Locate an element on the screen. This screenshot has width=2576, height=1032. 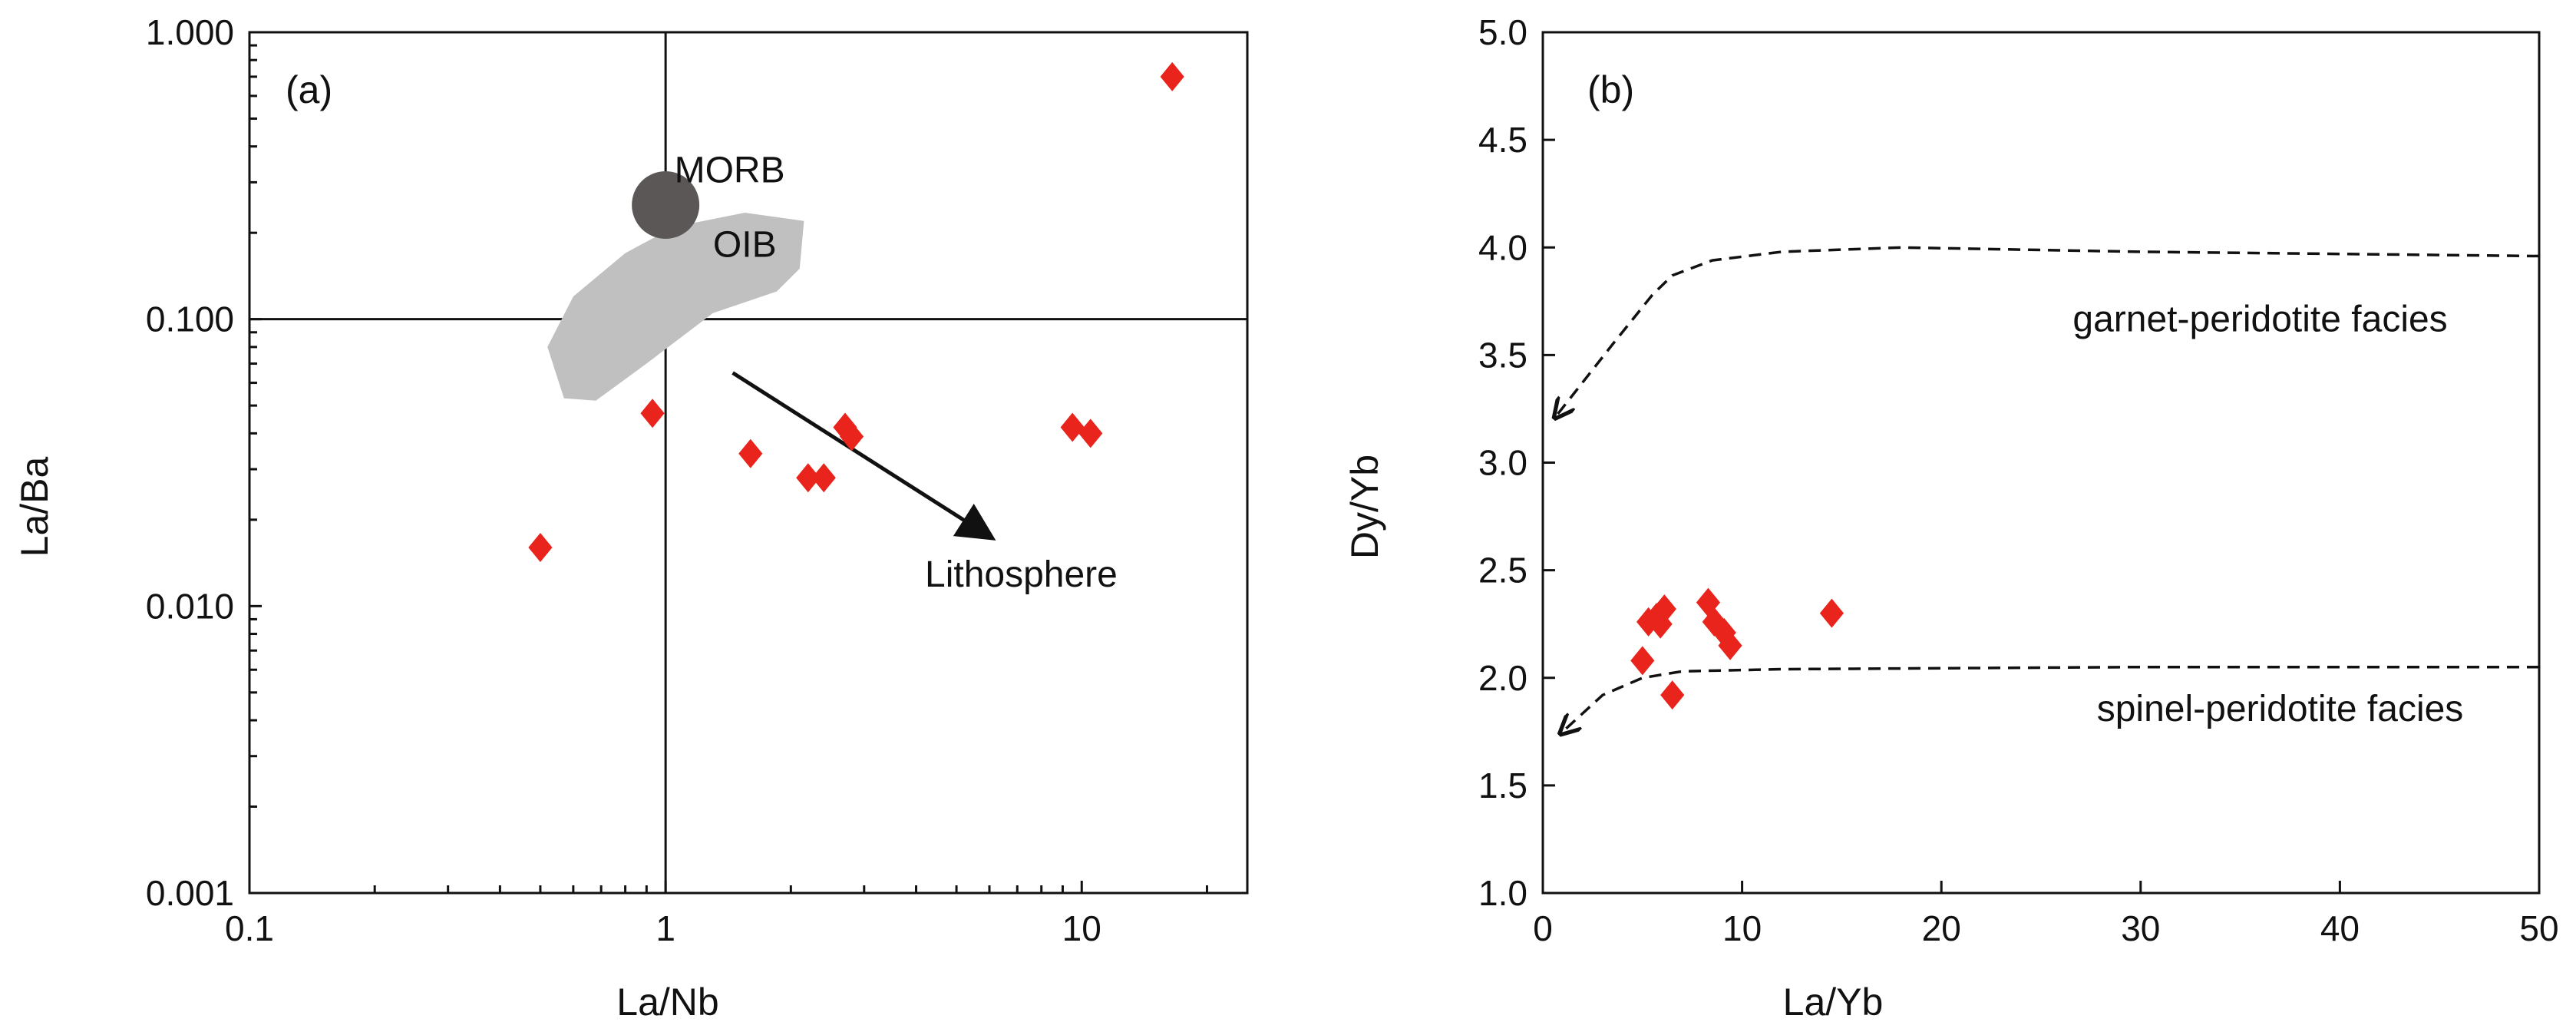
y-tick-label: 0.010 is located at coordinates (190, 606).